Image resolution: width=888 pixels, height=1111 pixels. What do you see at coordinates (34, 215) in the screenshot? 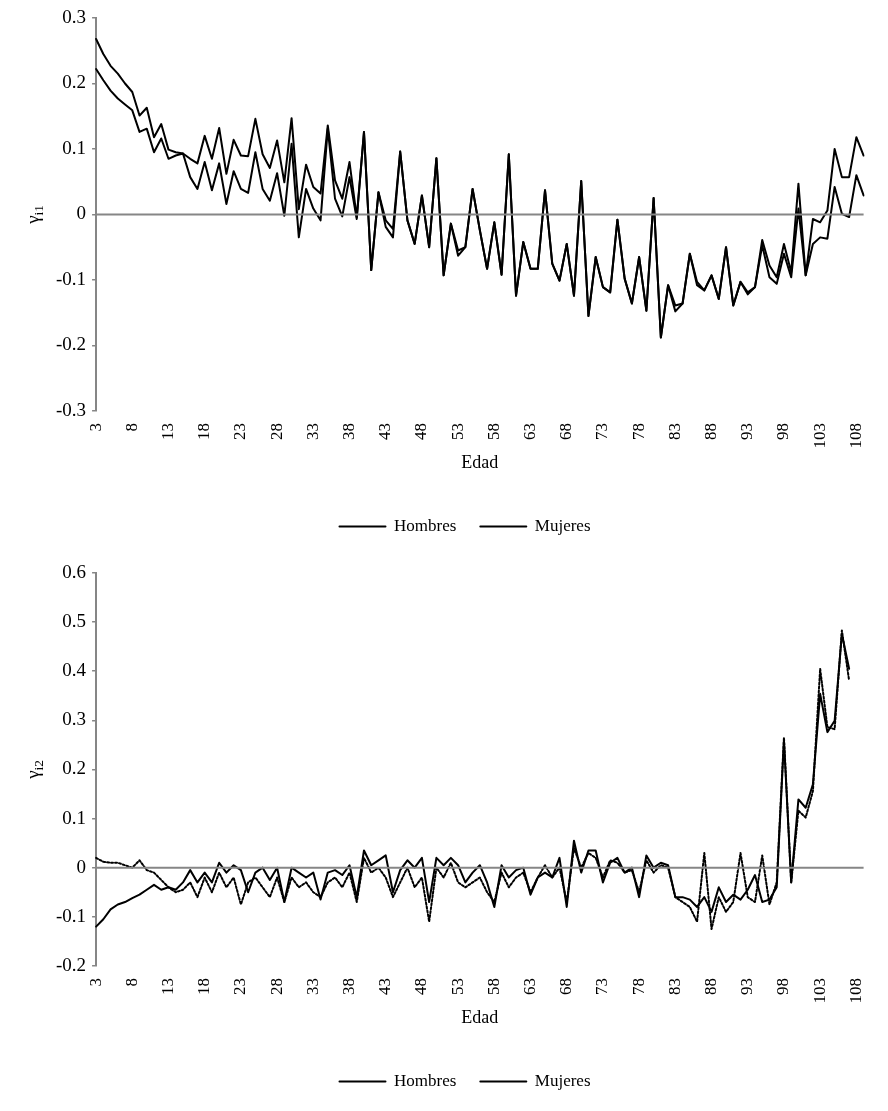
I see `y-axis-title: γi1` at bounding box center [34, 215].